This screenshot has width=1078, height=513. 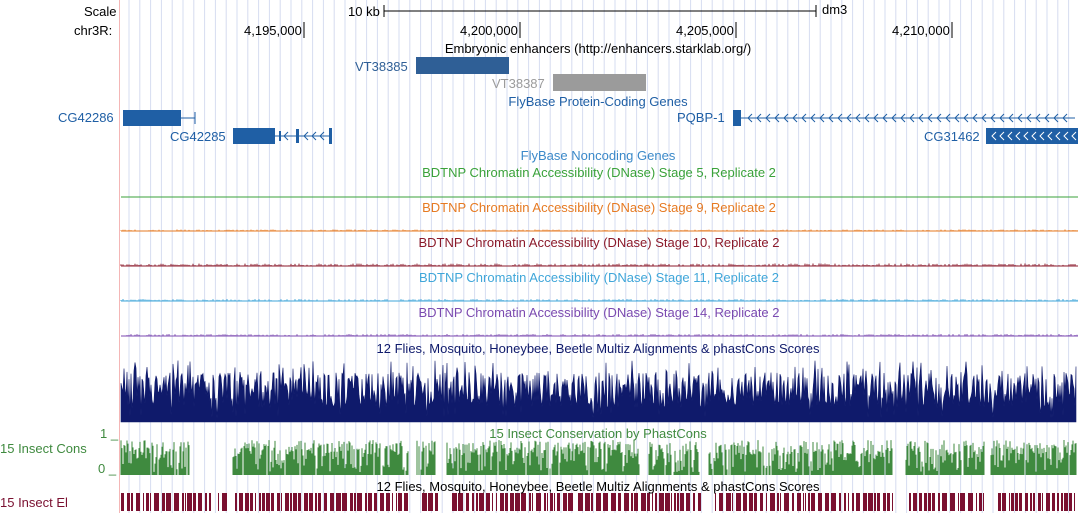 What do you see at coordinates (198, 136) in the screenshot?
I see `gene-label: CG42285` at bounding box center [198, 136].